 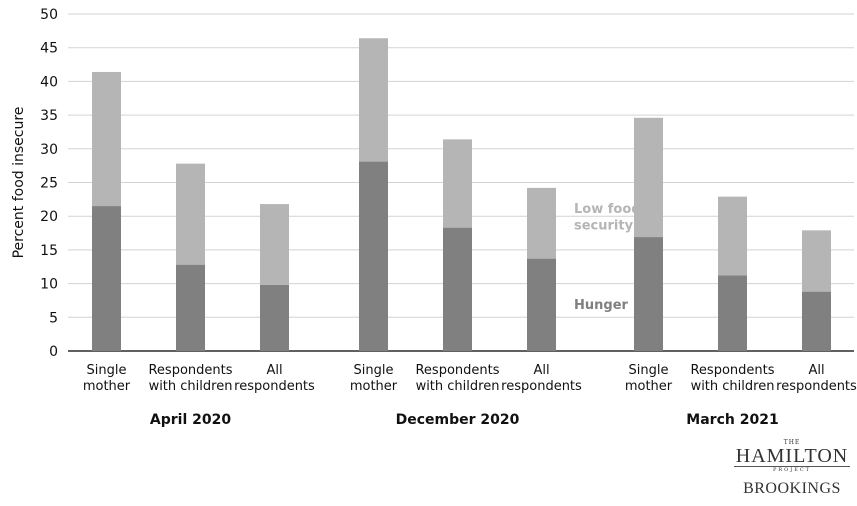 What do you see at coordinates (49, 82) in the screenshot?
I see `y-tick-label: 40` at bounding box center [49, 82].